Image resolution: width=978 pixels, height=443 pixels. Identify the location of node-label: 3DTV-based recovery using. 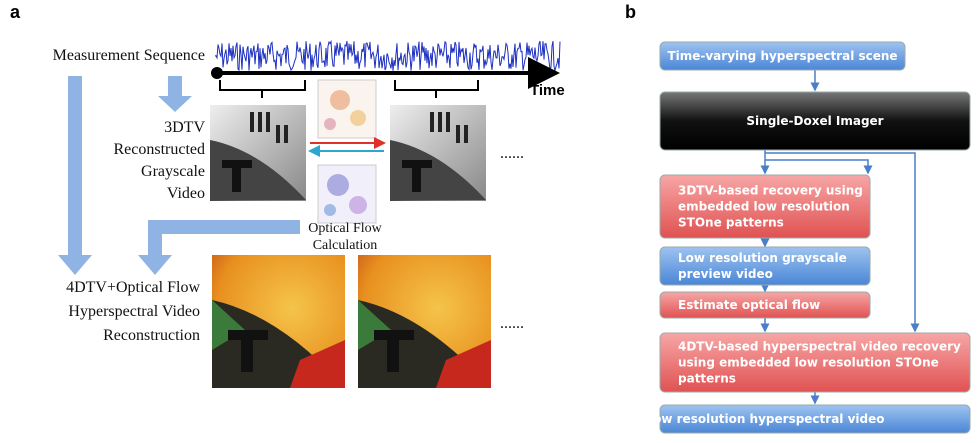
(770, 191).